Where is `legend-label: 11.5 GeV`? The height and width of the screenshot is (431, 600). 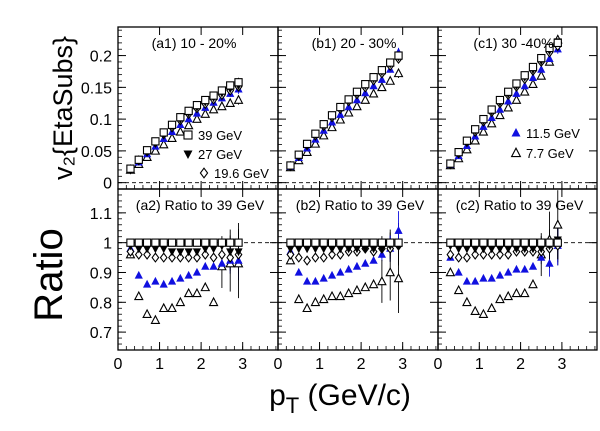
legend-label: 11.5 GeV is located at coordinates (553, 133).